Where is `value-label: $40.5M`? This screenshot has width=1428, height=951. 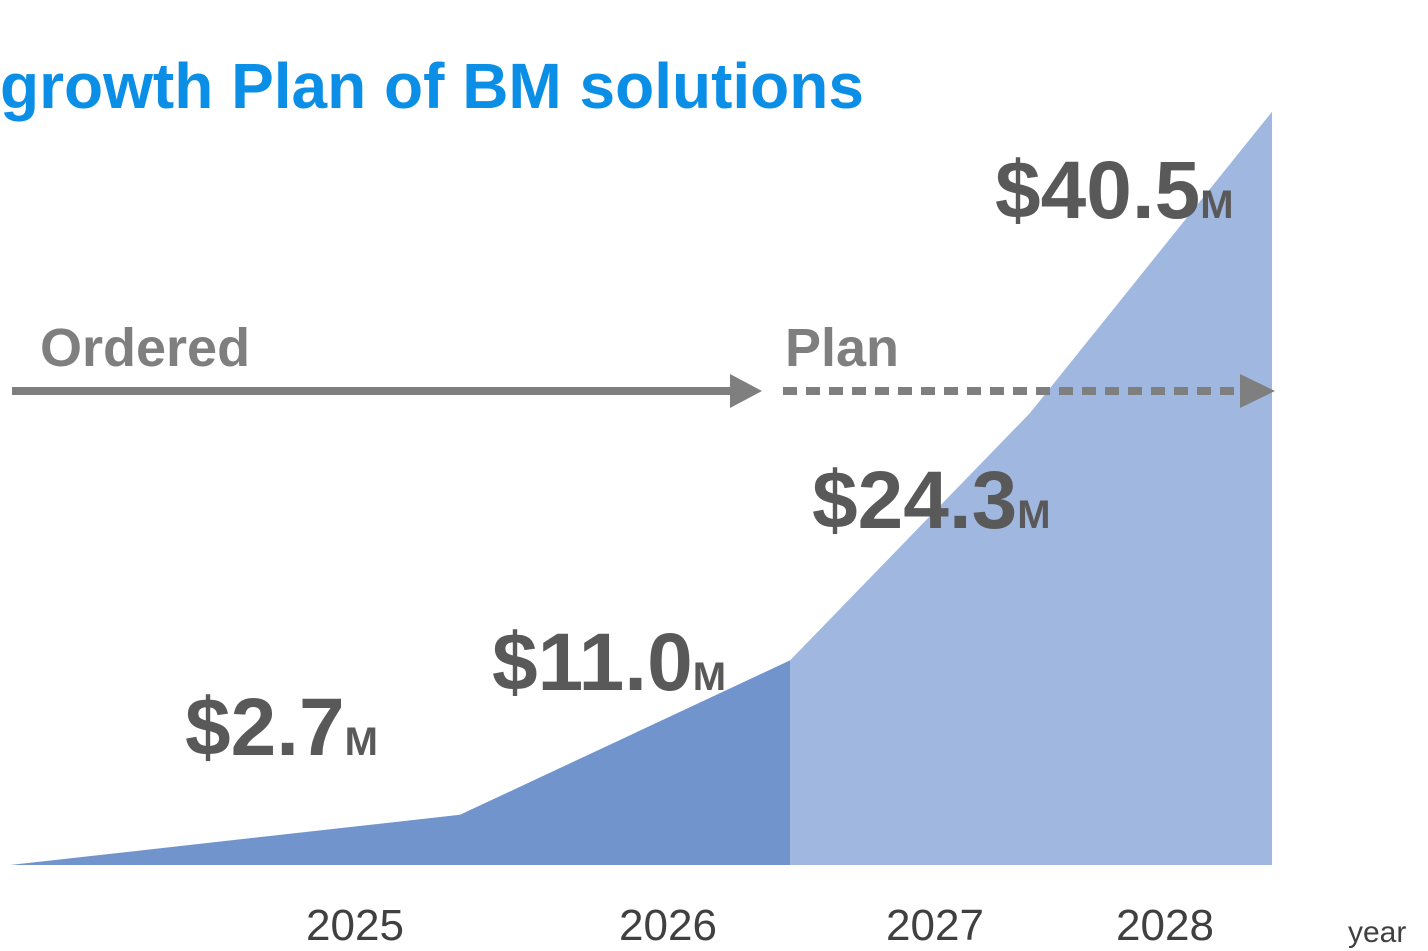
value-label: $40.5M is located at coordinates (1114, 190).